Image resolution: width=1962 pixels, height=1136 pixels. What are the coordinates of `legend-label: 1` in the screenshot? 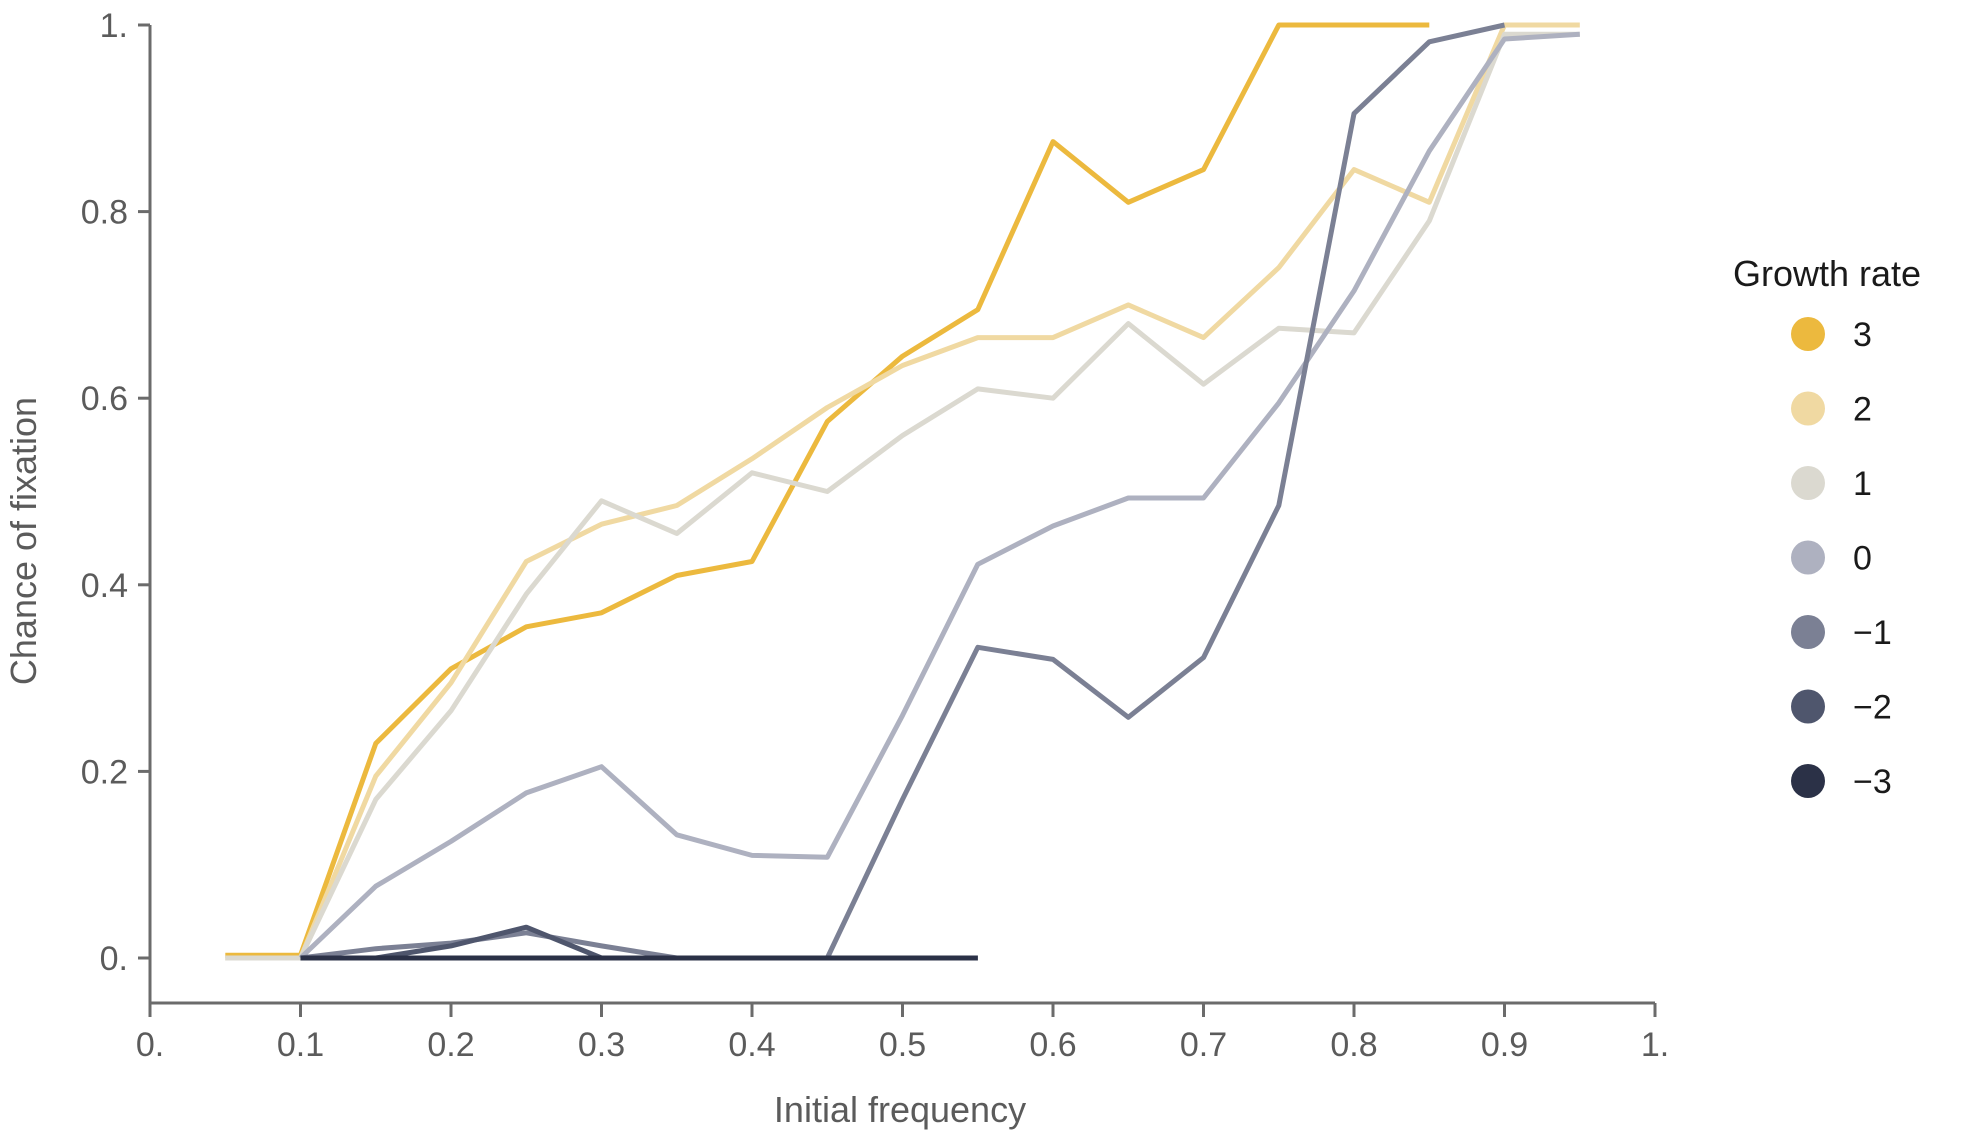 It's located at (1862, 484).